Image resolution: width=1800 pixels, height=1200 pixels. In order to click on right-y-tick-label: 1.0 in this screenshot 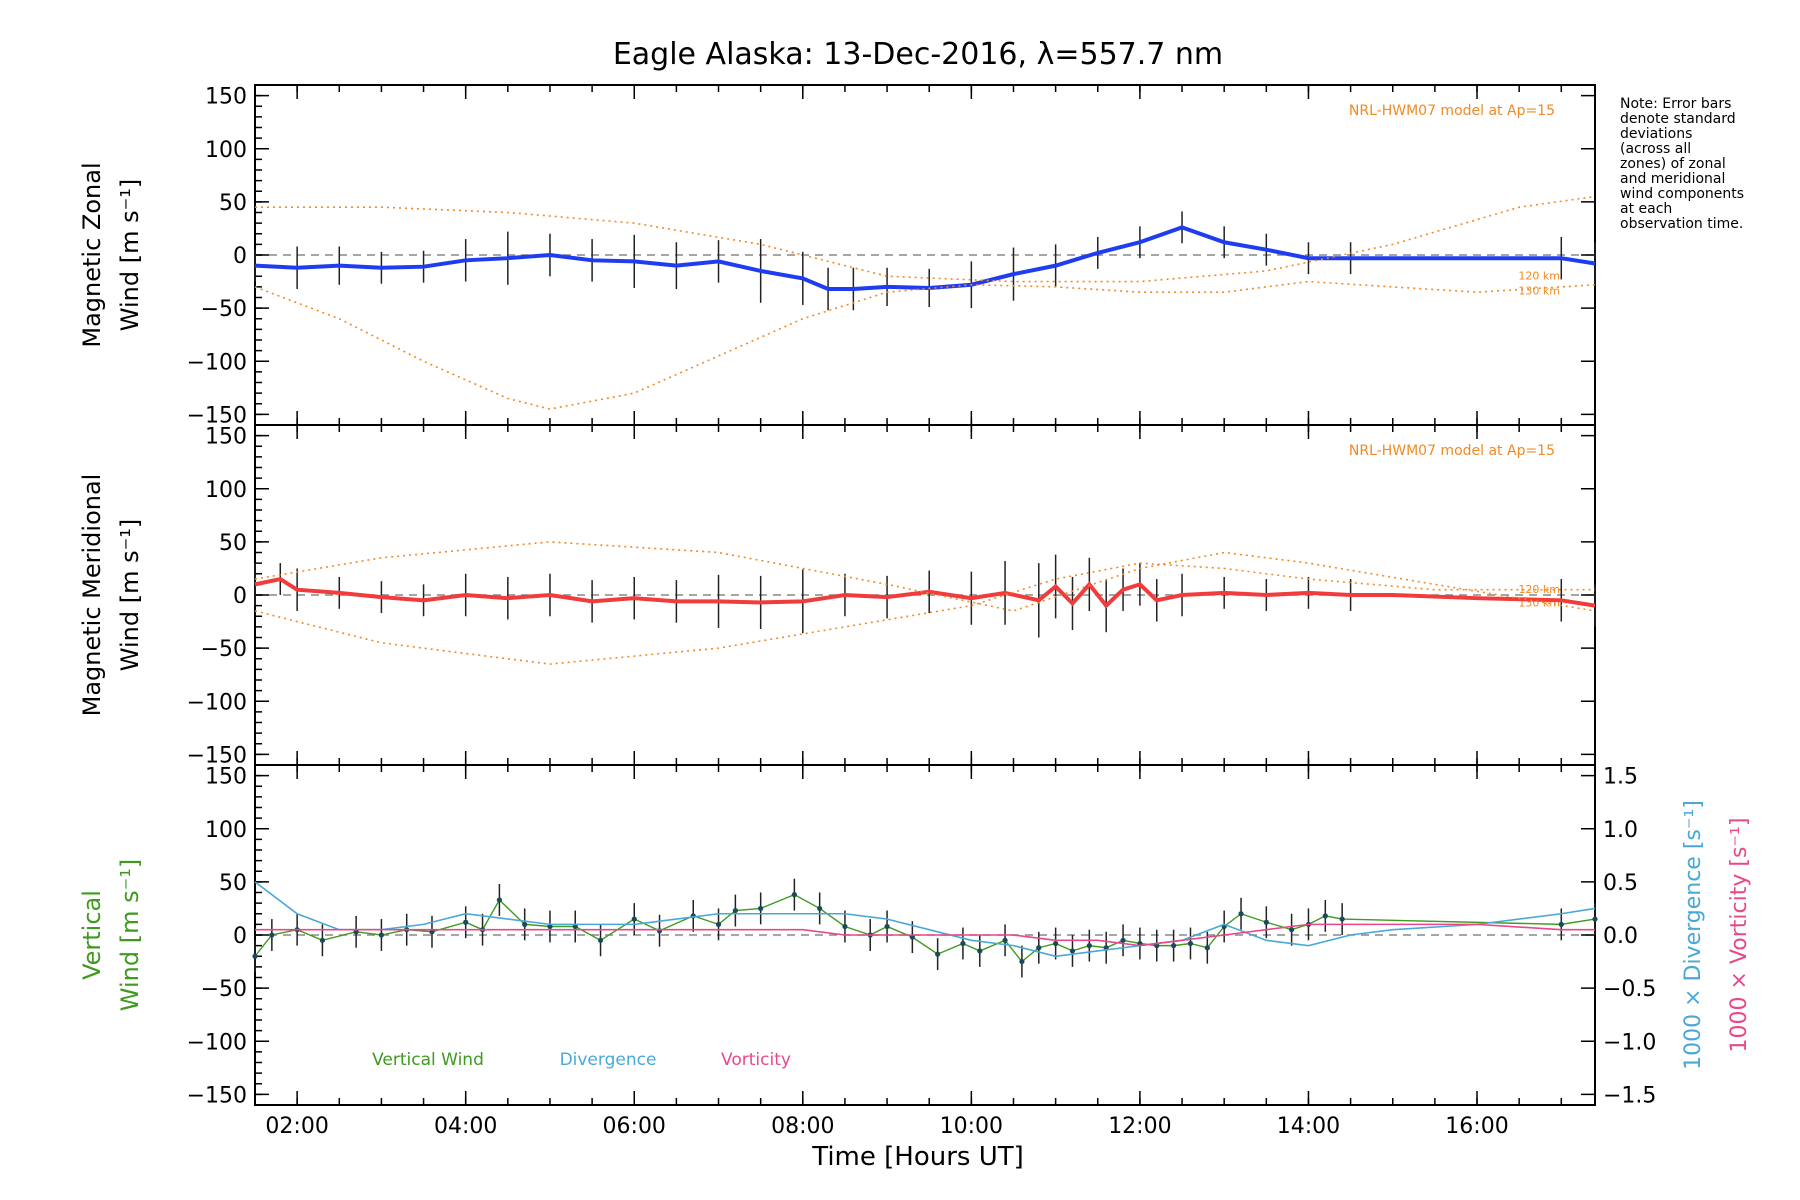, I will do `click(1620, 830)`.